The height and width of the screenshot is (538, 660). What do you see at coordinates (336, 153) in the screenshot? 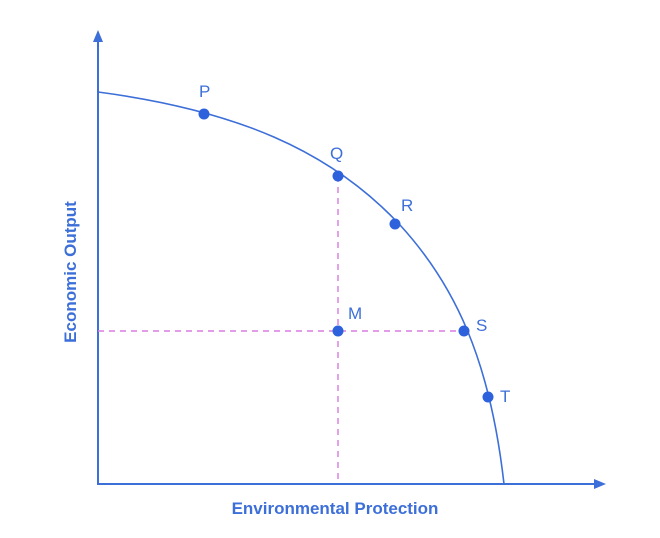
I see `point-q-label: Q` at bounding box center [336, 153].